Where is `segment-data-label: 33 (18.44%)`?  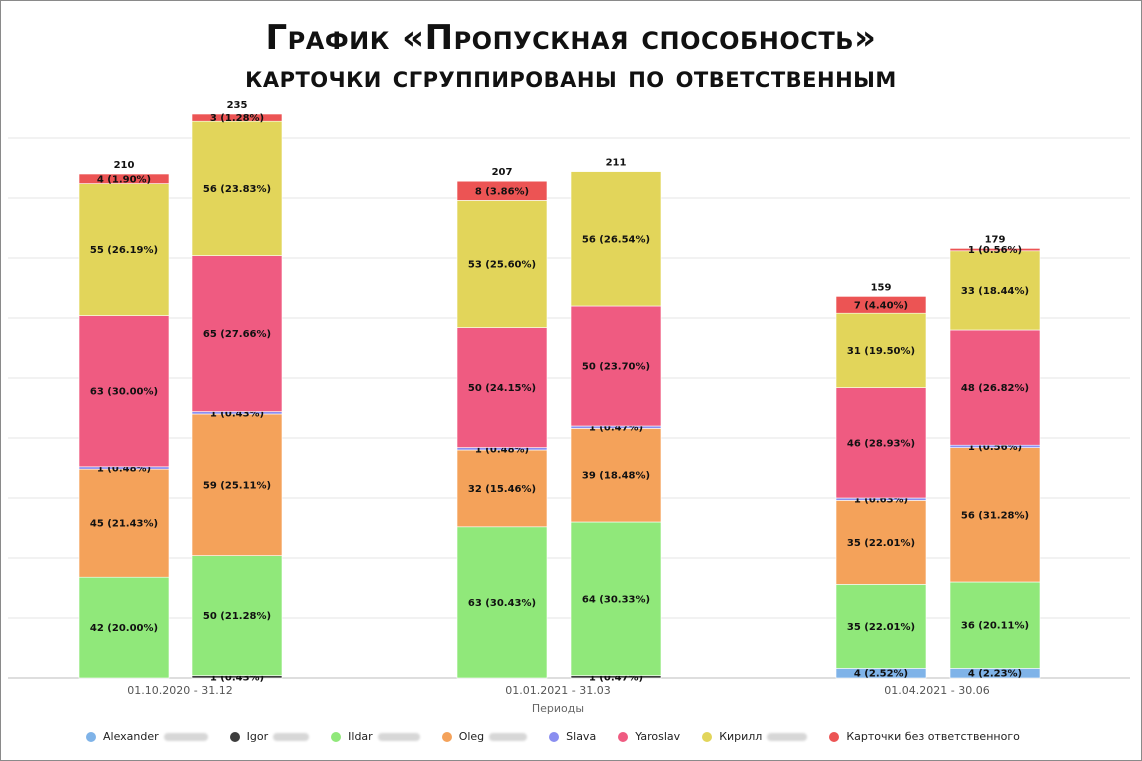 segment-data-label: 33 (18.44%) is located at coordinates (995, 291).